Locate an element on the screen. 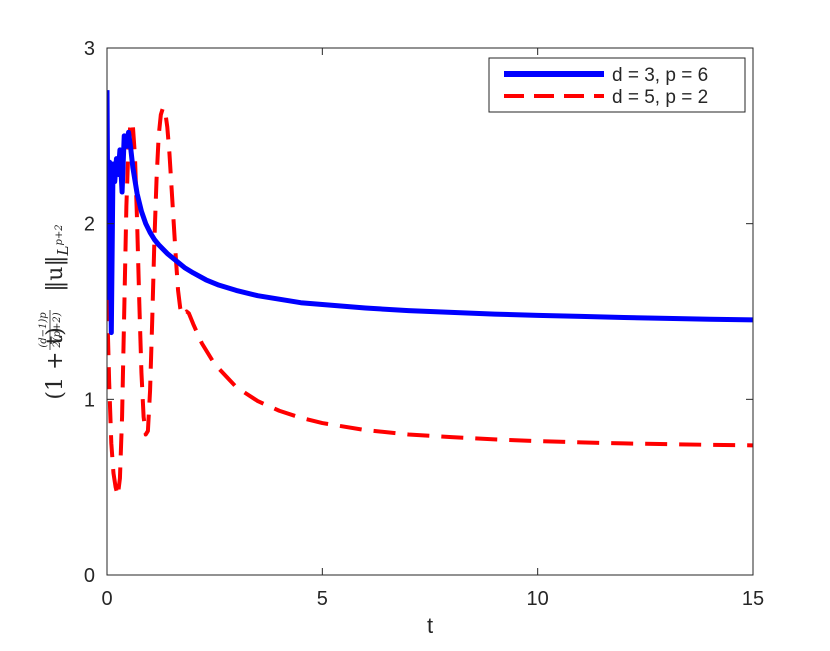 The width and height of the screenshot is (830, 651). y-tick-label: 3 is located at coordinates (89, 49).